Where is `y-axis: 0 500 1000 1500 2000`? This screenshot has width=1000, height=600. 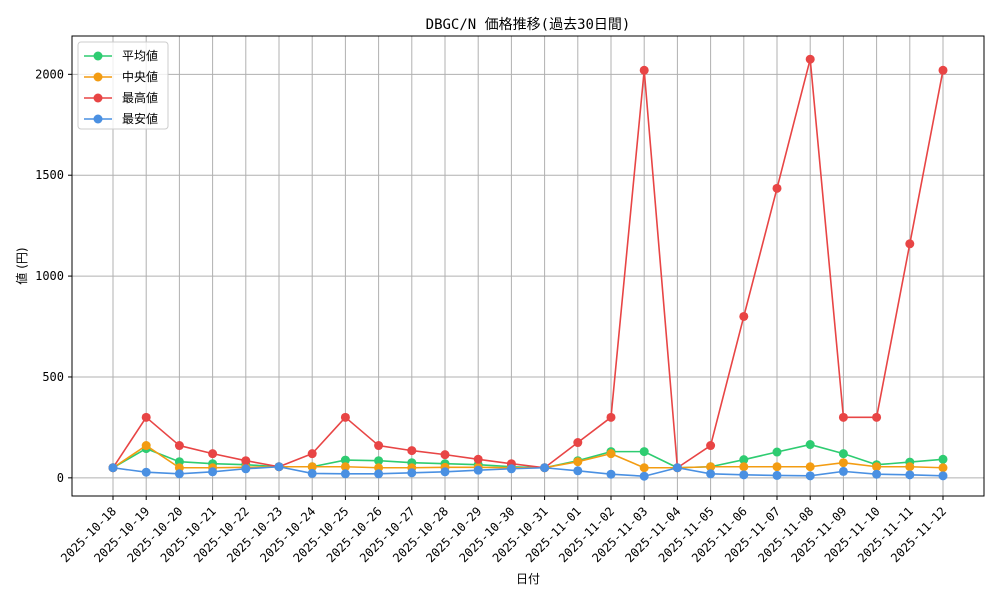 y-axis: 0 500 1000 1500 2000 is located at coordinates (53, 276).